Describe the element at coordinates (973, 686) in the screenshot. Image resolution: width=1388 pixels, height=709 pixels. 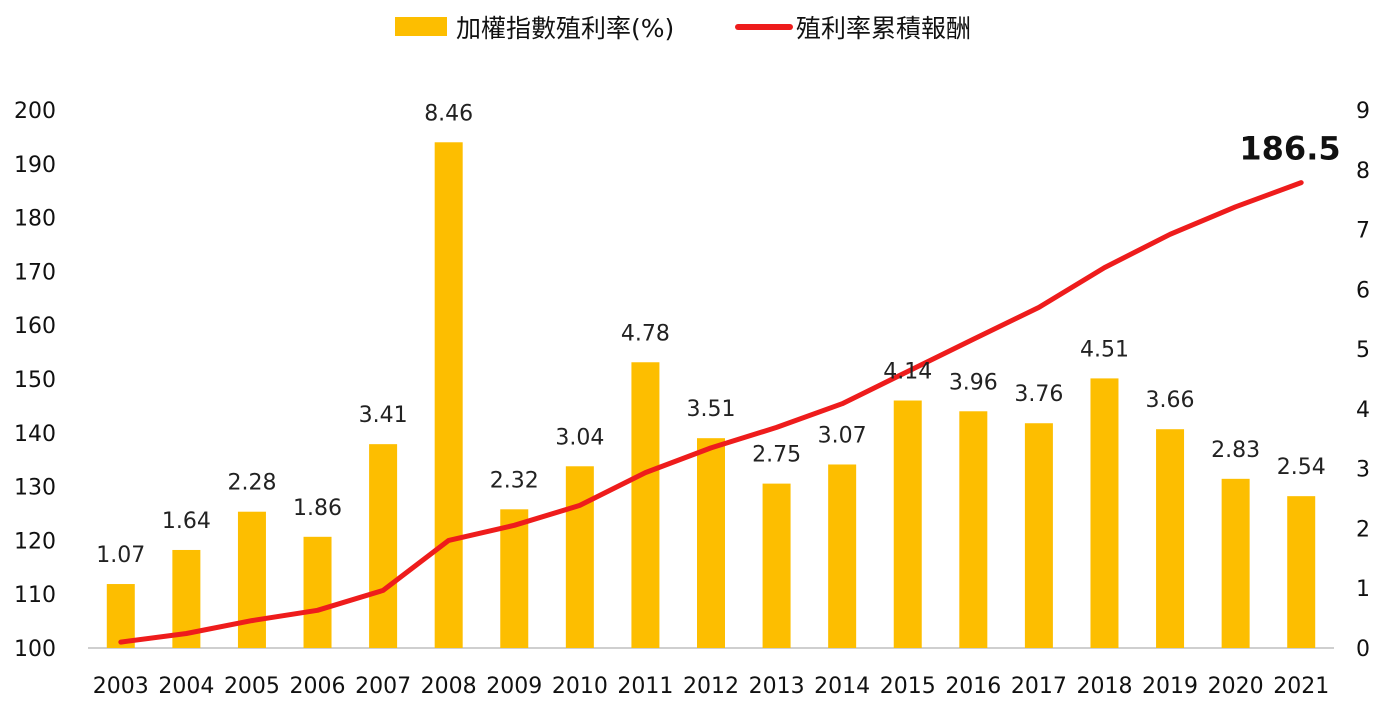
I see `x-tick-label: 2016` at that location.